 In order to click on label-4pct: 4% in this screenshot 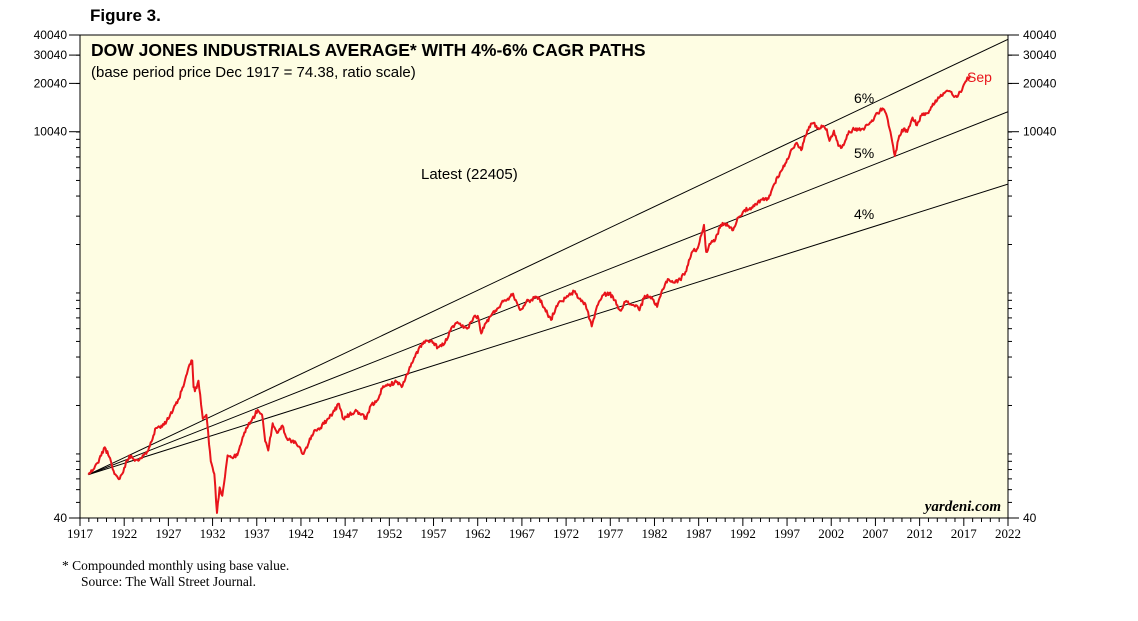, I will do `click(864, 214)`.